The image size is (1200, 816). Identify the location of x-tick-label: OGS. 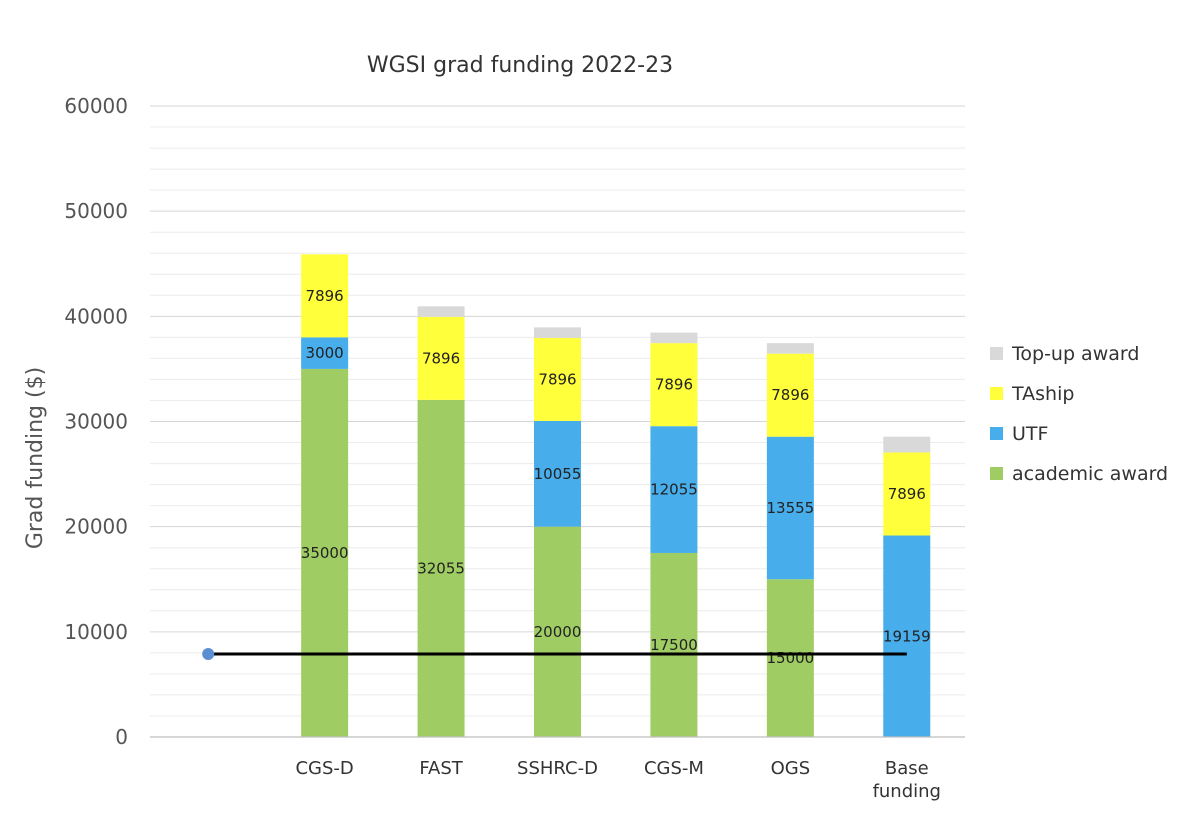
(791, 768).